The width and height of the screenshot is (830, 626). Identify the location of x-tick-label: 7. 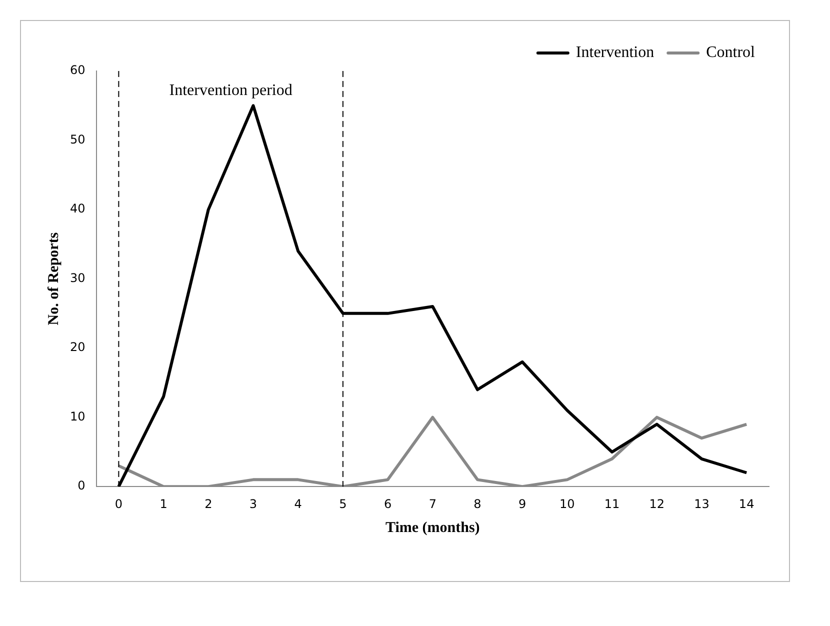
(432, 503).